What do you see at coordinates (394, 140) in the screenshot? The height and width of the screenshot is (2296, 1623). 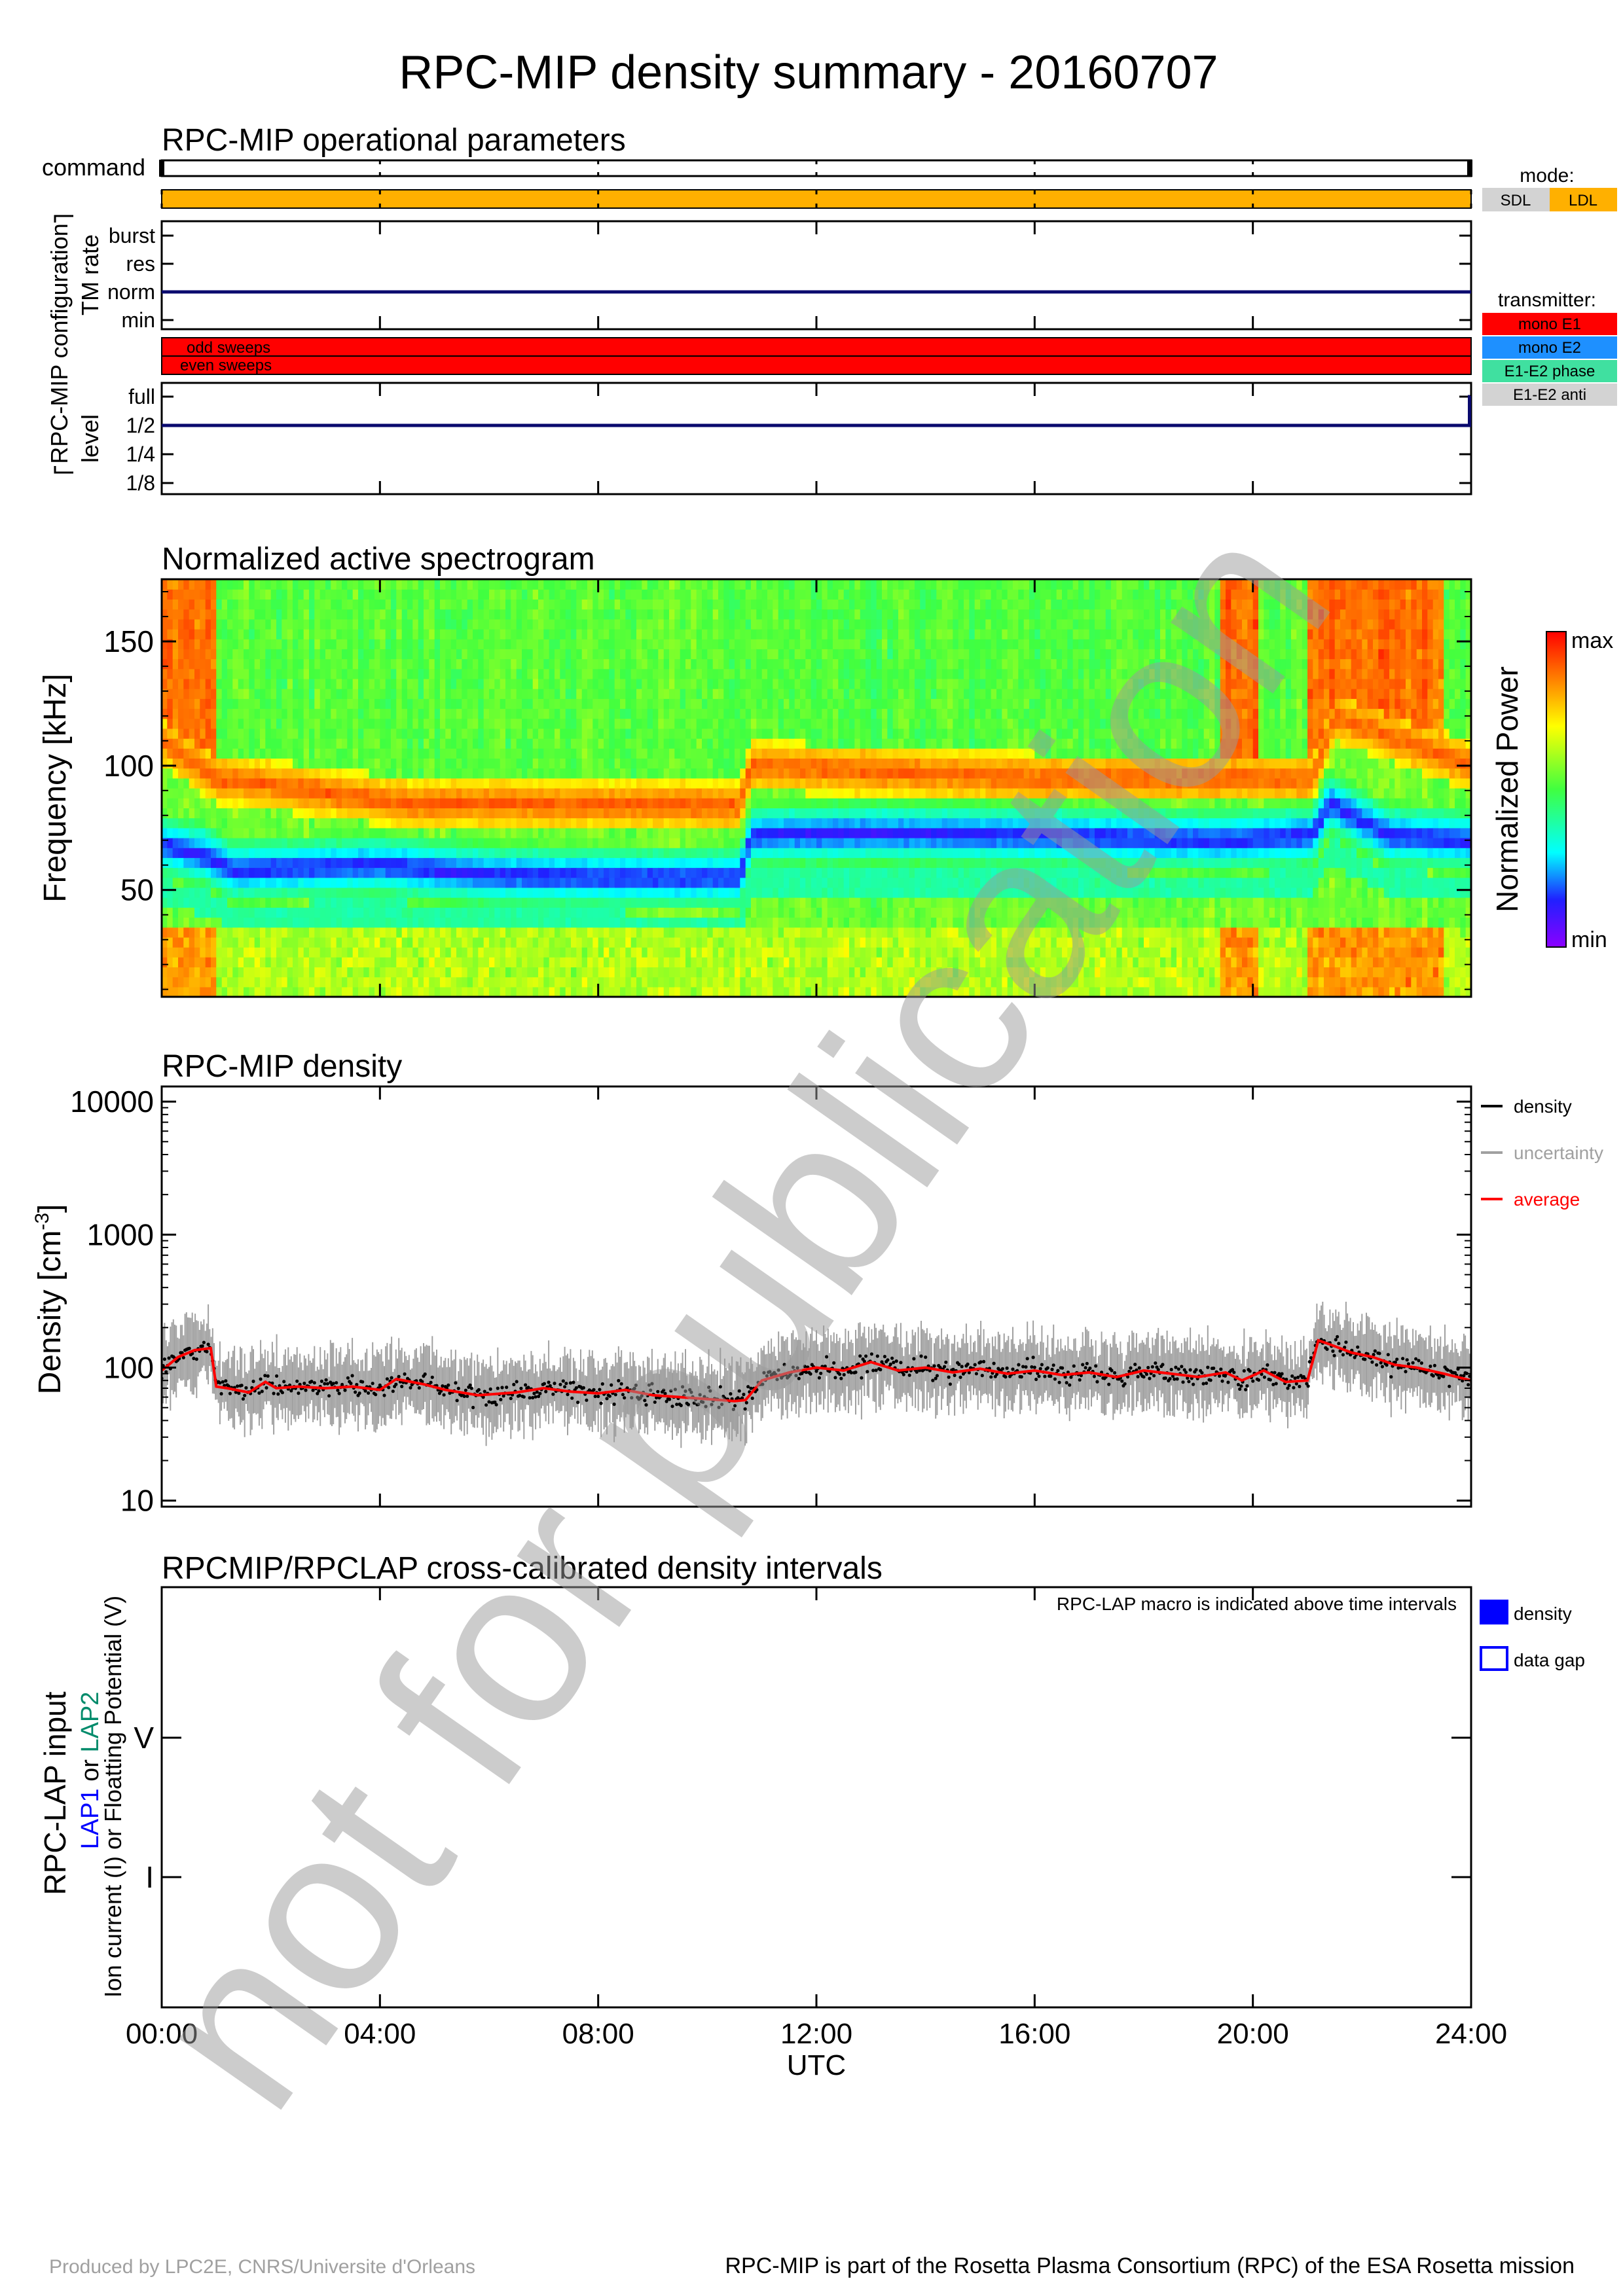 I see `operational-title: RPC-MIP operational parameters` at bounding box center [394, 140].